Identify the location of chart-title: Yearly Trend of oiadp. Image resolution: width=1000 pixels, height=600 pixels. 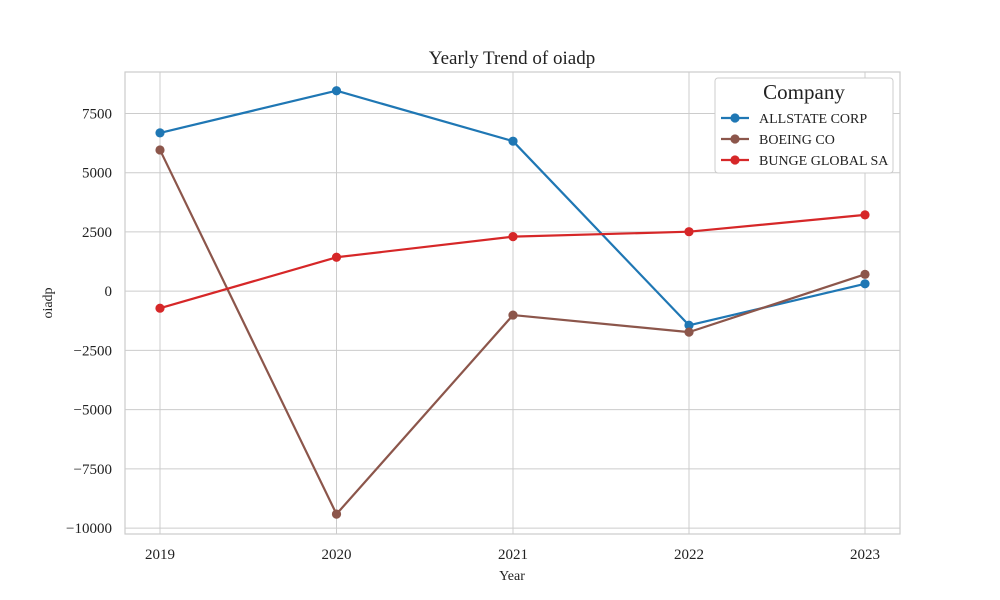
(512, 58).